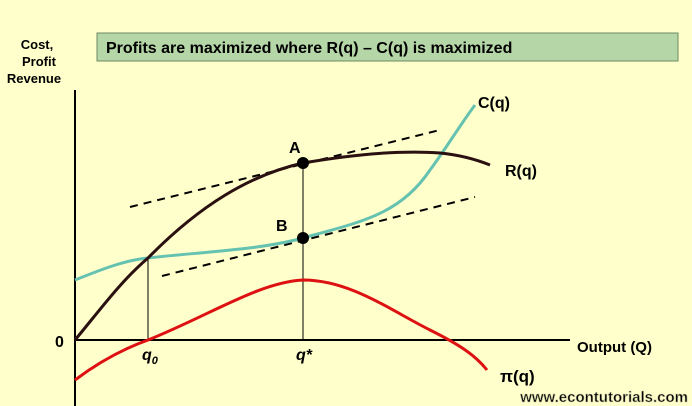 The height and width of the screenshot is (406, 692). I want to click on origin-label: 0, so click(59, 342).